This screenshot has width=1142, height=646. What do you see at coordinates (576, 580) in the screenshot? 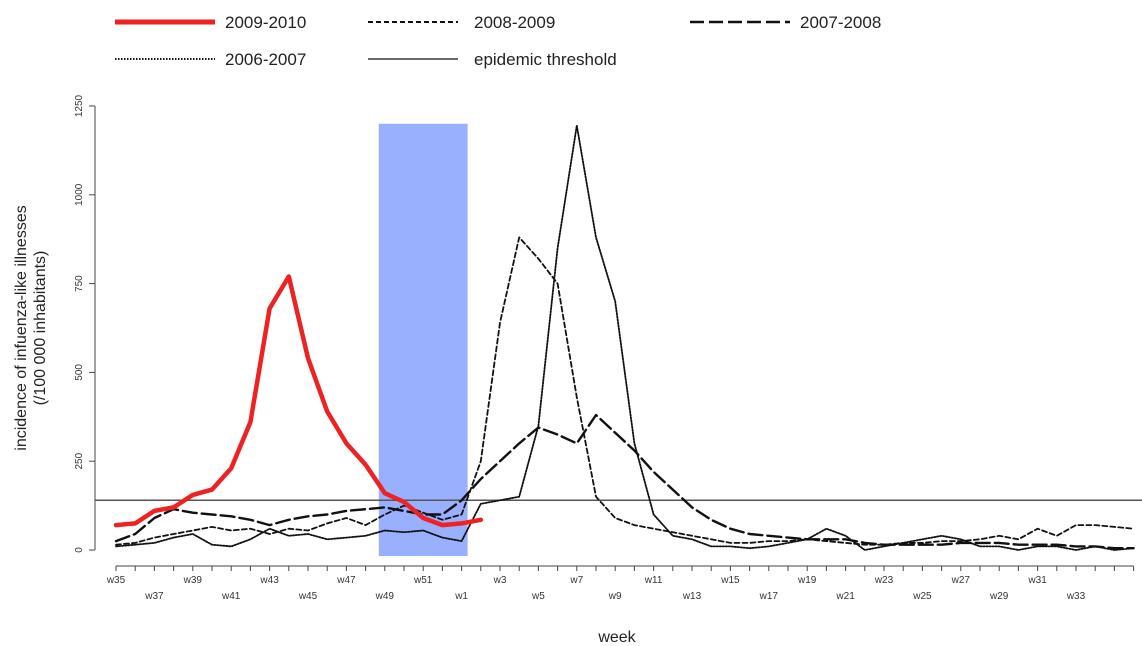
I see `x-tick-label-w7: w7` at bounding box center [576, 580].